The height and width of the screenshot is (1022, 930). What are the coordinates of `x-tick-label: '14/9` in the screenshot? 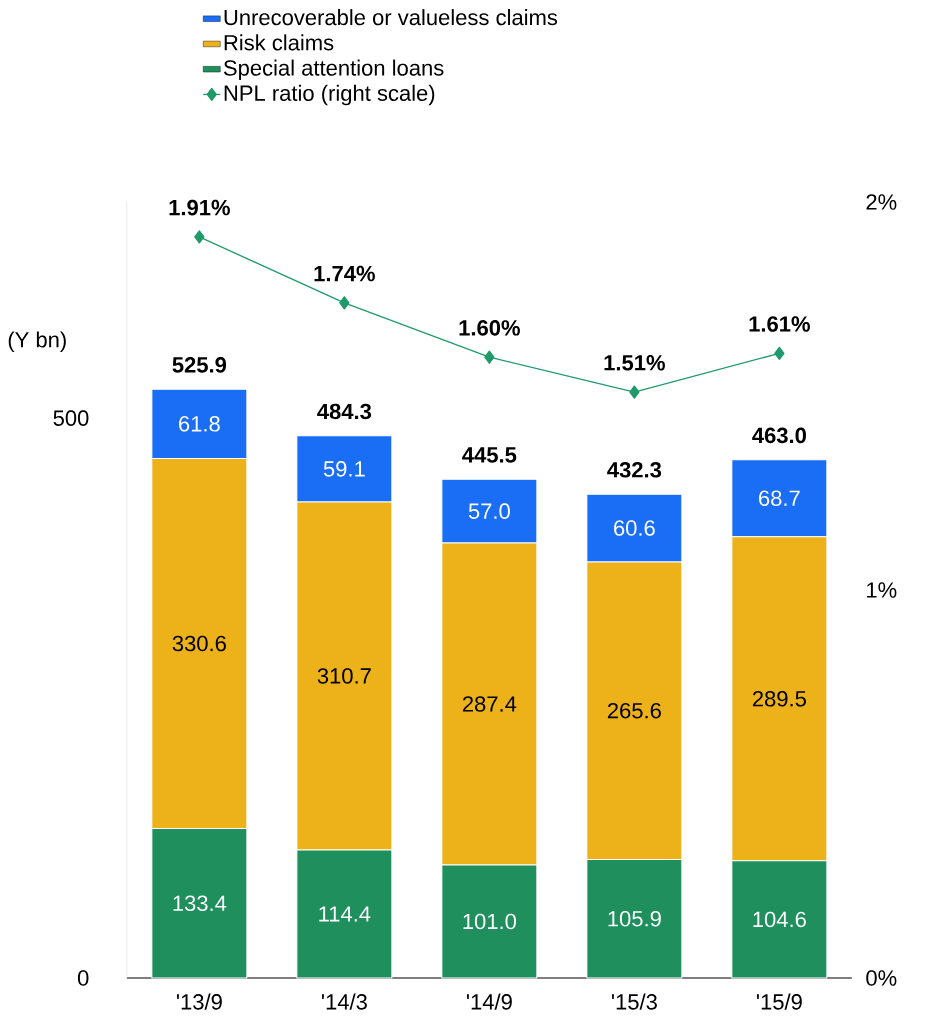 It's located at (489, 1001).